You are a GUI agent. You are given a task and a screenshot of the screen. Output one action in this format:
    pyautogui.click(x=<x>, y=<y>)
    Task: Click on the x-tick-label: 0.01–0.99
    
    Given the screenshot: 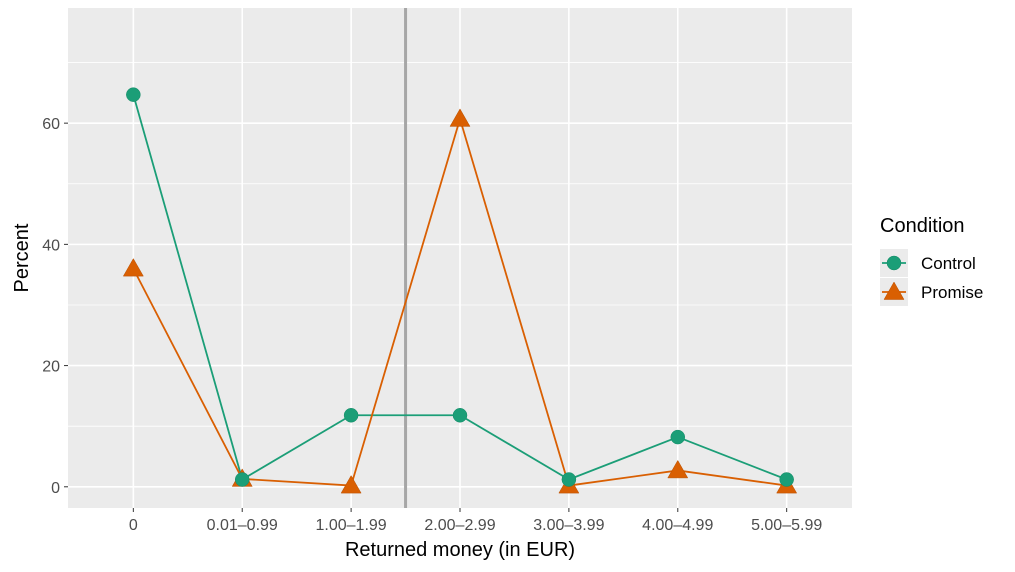 What is the action you would take?
    pyautogui.click(x=242, y=525)
    